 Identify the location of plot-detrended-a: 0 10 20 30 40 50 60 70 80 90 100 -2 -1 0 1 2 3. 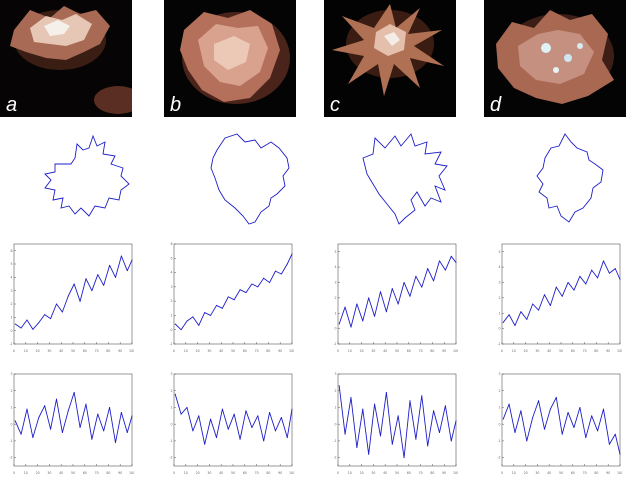
(71, 423).